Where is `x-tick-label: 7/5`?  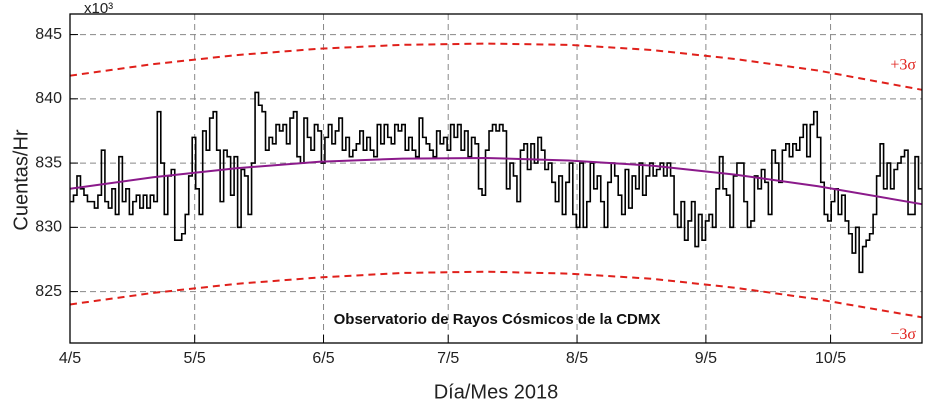
x-tick-label: 7/5 is located at coordinates (448, 358).